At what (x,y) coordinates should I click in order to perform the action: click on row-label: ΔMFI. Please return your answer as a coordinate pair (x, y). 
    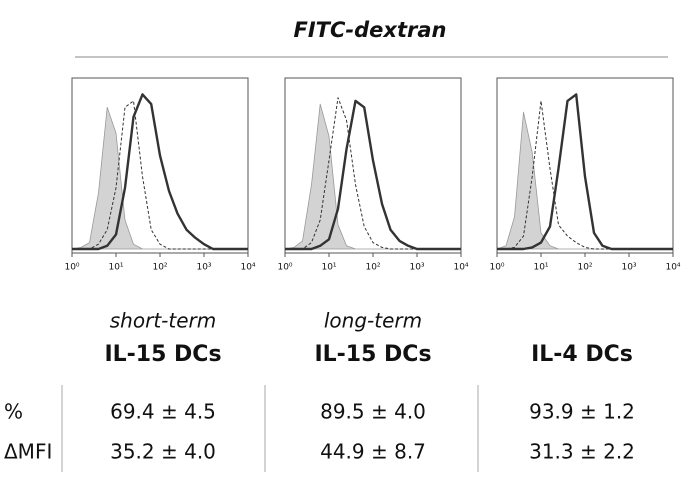
    Looking at the image, I should click on (28, 452).